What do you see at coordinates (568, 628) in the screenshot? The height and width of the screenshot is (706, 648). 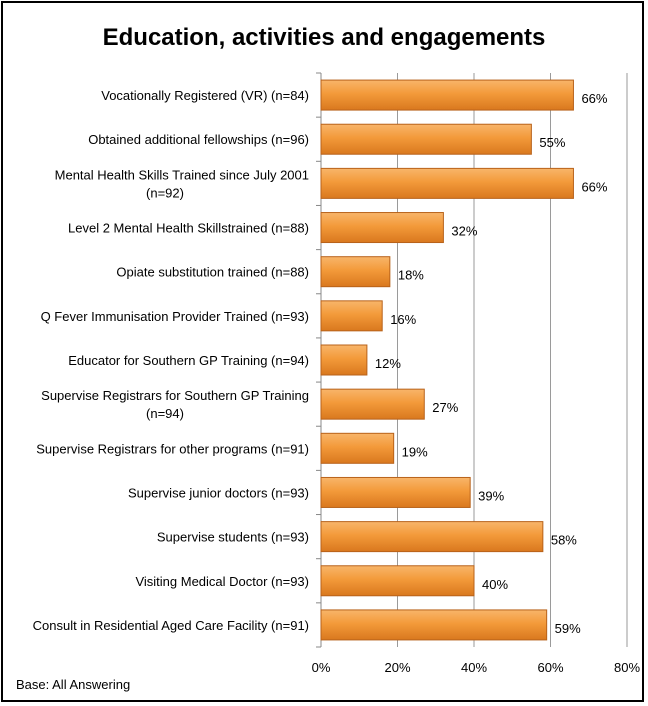 I see `data-label: 59%` at bounding box center [568, 628].